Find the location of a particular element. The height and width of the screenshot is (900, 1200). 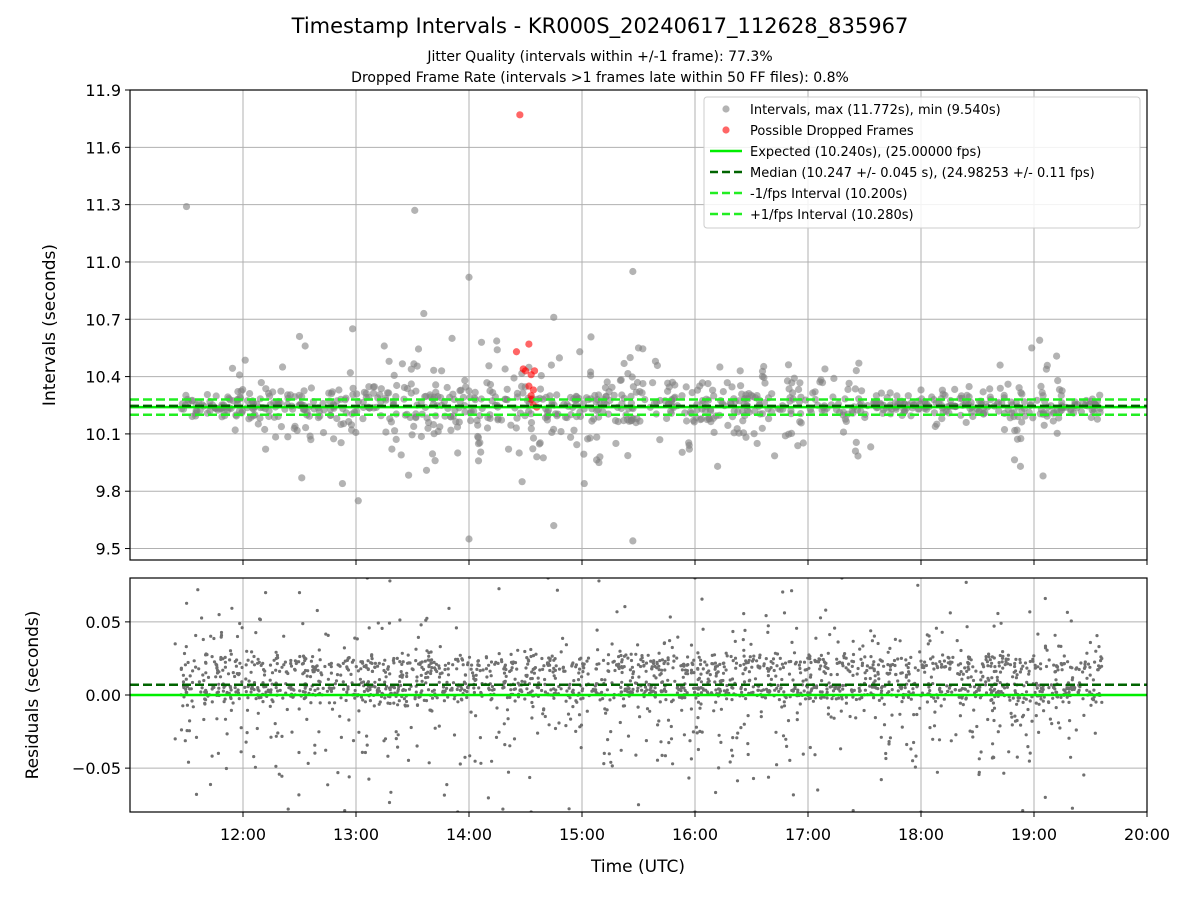

top-ytick-label: 11.3 is located at coordinates (103, 205).